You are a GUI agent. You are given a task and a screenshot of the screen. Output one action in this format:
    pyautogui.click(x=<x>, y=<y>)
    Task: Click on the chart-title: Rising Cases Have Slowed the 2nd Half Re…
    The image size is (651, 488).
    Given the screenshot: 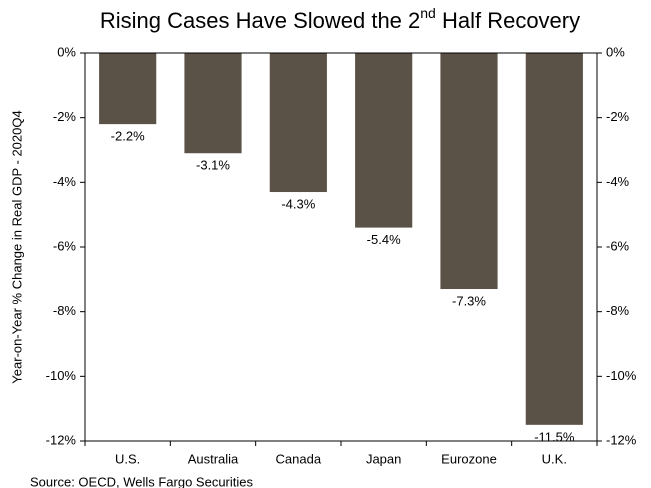 What is the action you would take?
    pyautogui.click(x=340, y=19)
    